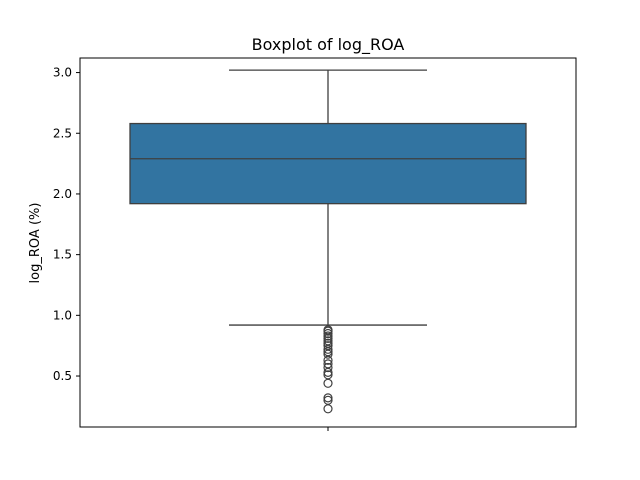  What do you see at coordinates (62, 133) in the screenshot?
I see `y-tick-label: 2.5` at bounding box center [62, 133].